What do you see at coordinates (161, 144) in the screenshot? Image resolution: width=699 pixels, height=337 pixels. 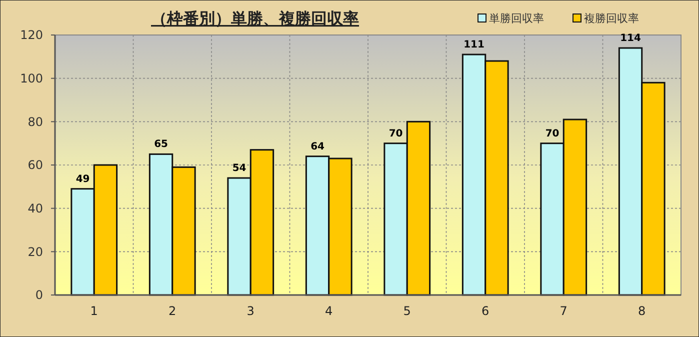 I see `data-label: 65` at bounding box center [161, 144].